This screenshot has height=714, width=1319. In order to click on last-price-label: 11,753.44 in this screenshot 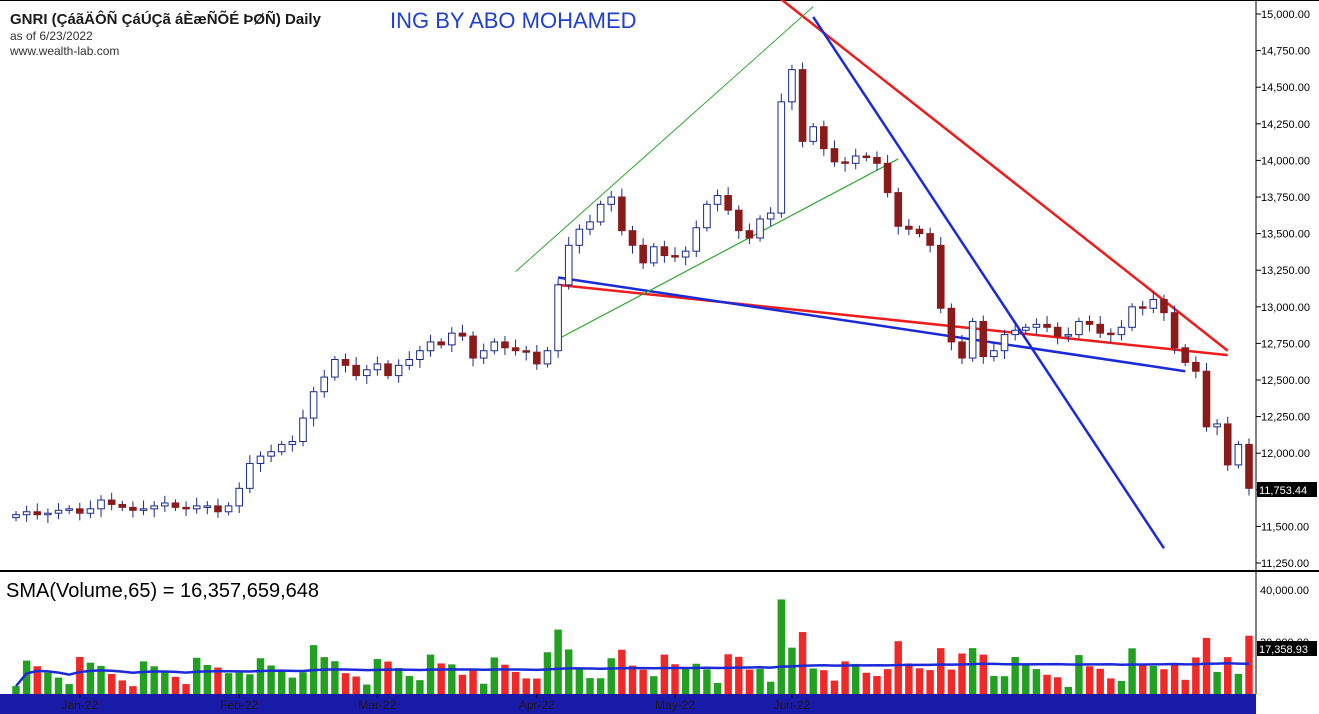, I will do `click(1283, 491)`.